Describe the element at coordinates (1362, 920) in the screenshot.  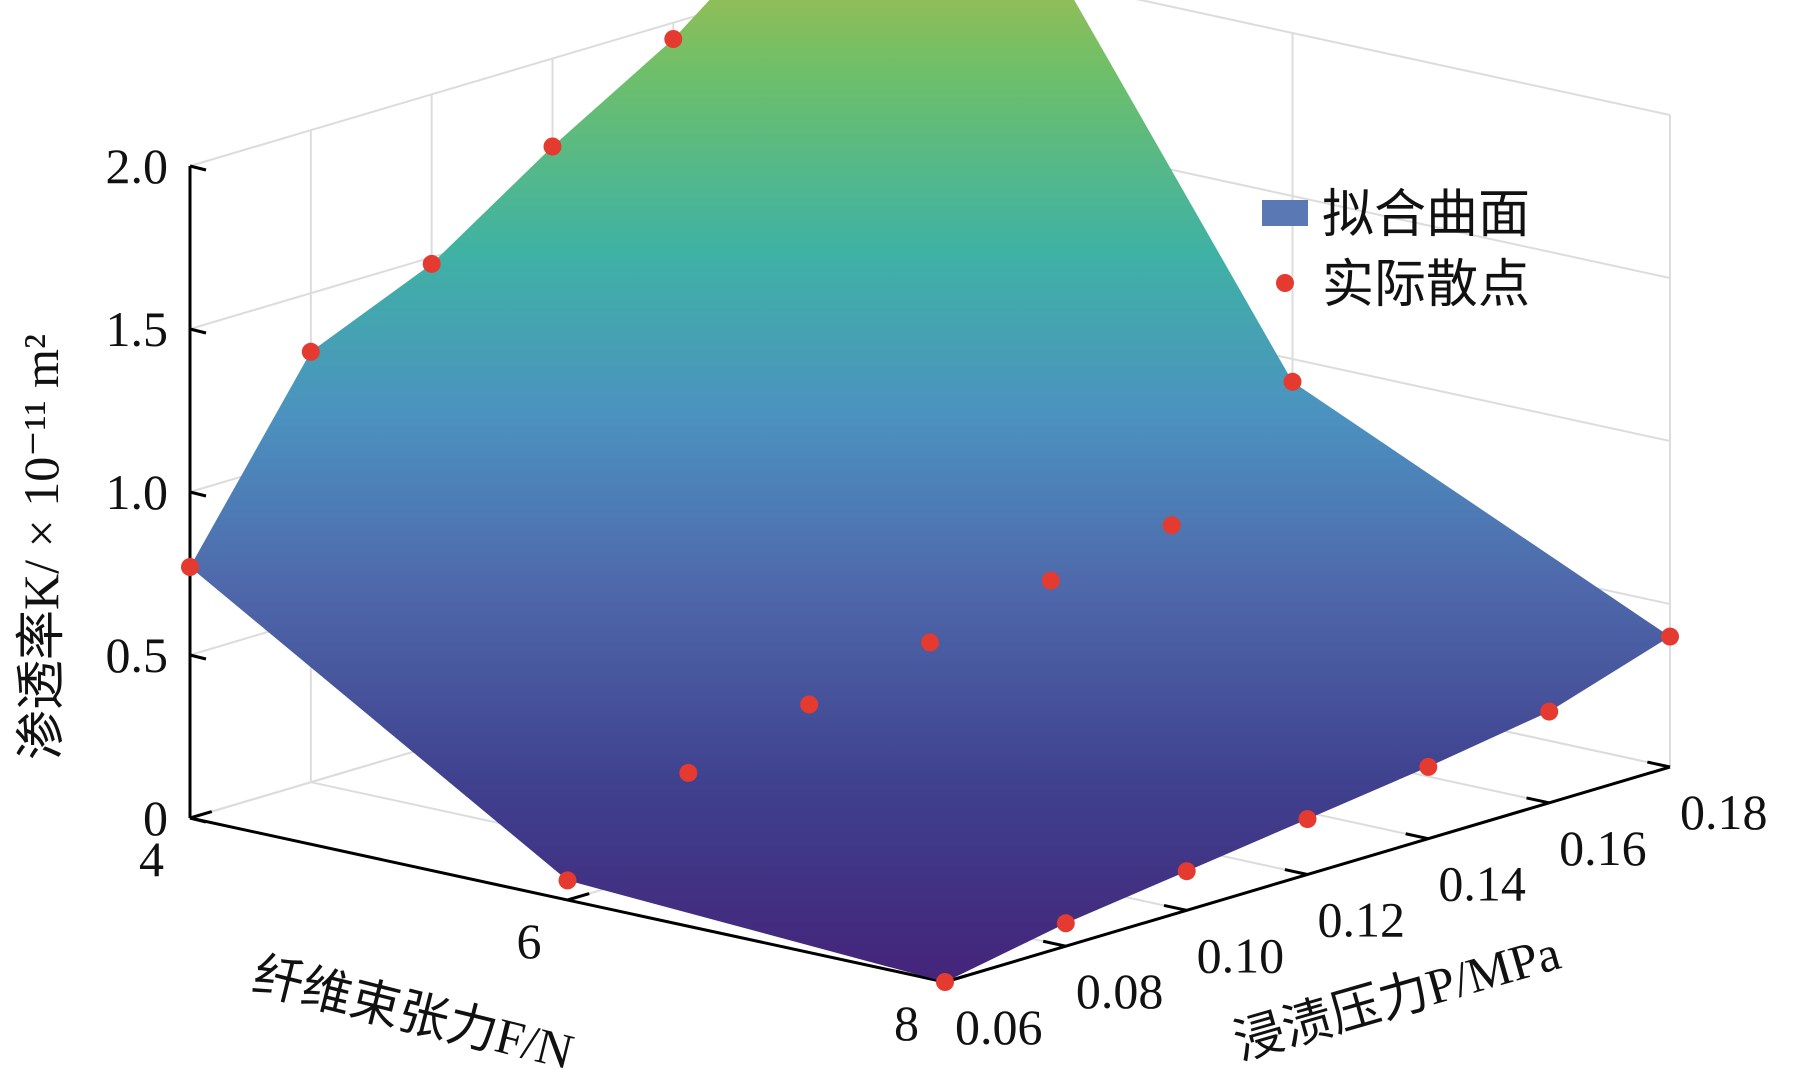
I see `y-tick-label: 0.12` at that location.